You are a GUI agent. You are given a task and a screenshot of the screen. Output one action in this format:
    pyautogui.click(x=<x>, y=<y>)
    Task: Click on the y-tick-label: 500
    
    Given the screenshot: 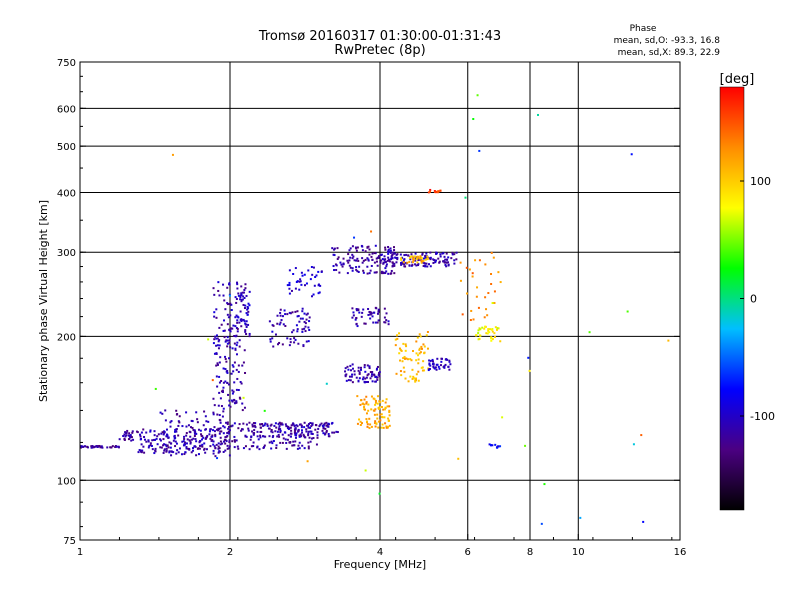 What is the action you would take?
    pyautogui.click(x=66, y=147)
    